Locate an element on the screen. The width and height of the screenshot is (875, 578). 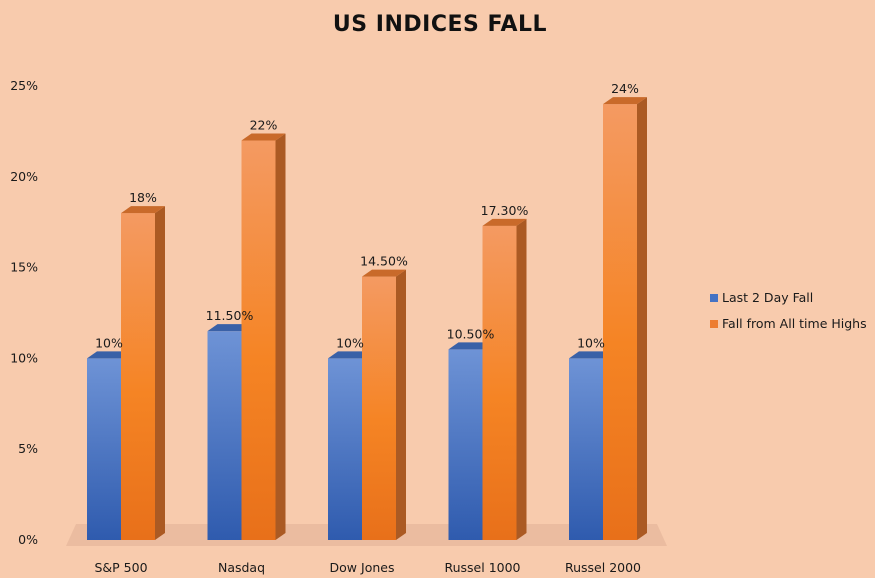
y-tick-label: 10% is located at coordinates (24, 357).